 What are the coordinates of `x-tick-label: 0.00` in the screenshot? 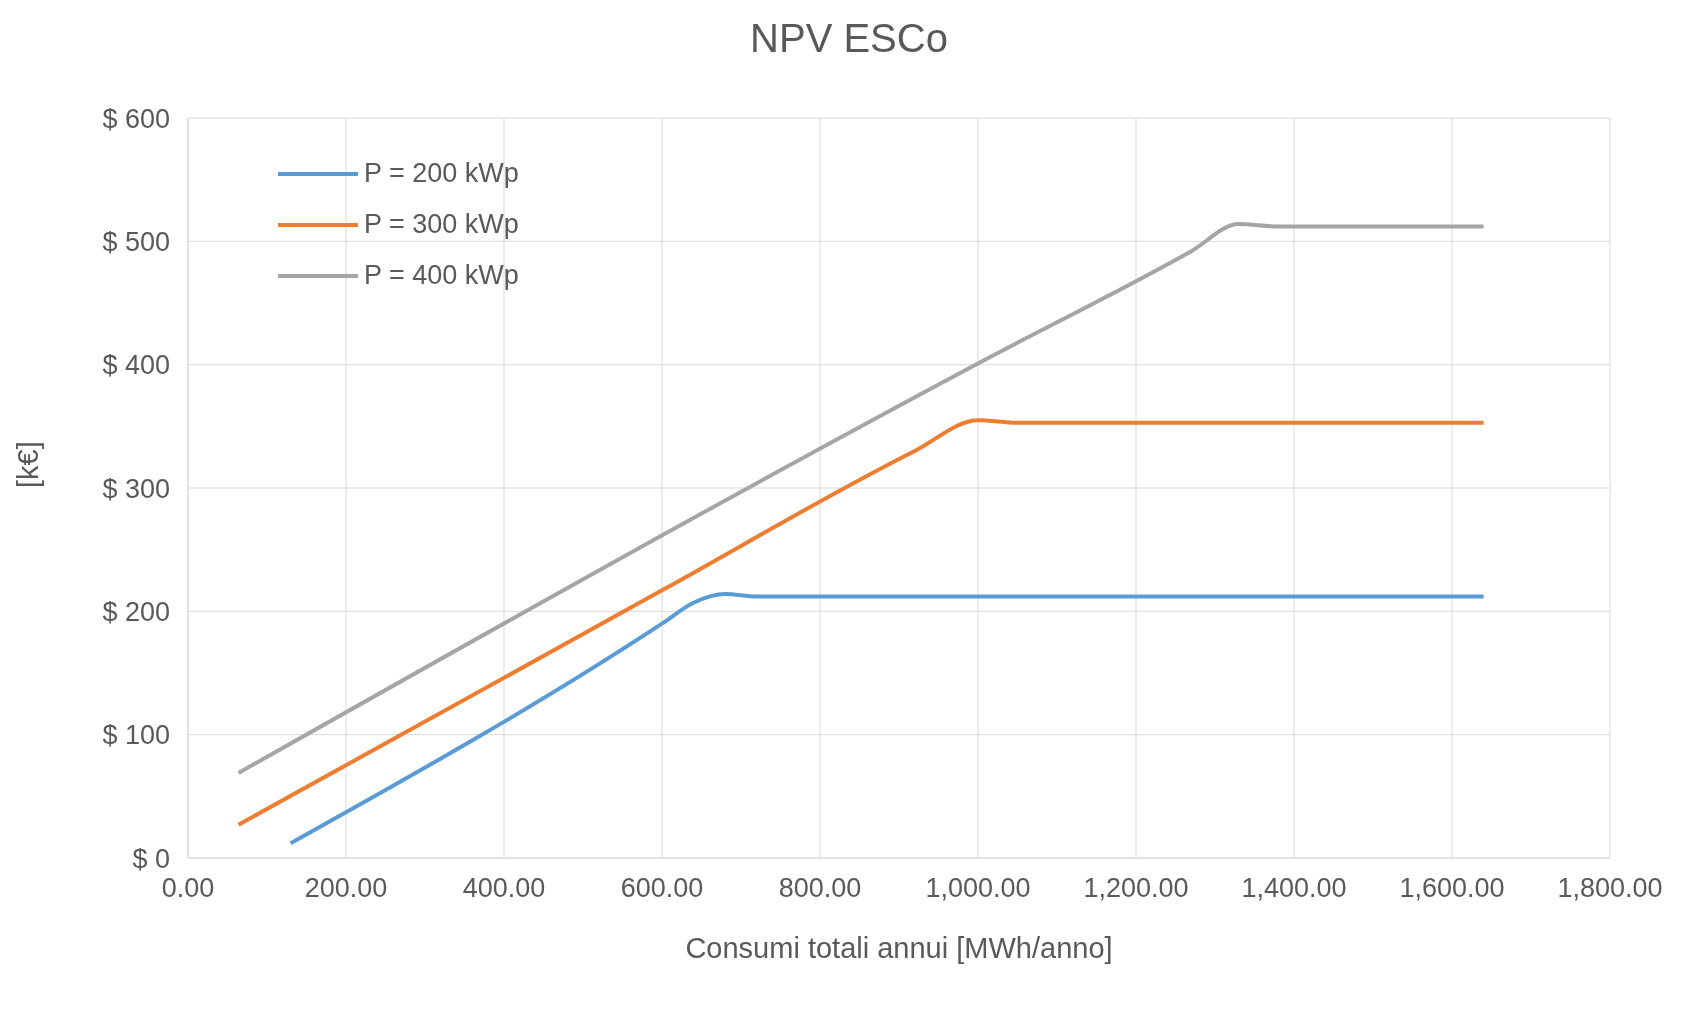 It's located at (188, 888).